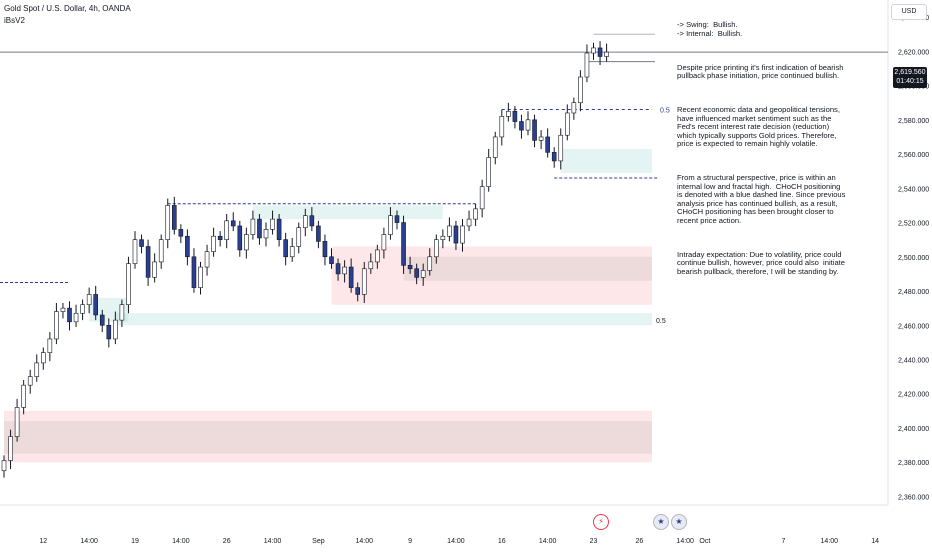  Describe the element at coordinates (910, 275) in the screenshot. I see `price-axis` at that location.